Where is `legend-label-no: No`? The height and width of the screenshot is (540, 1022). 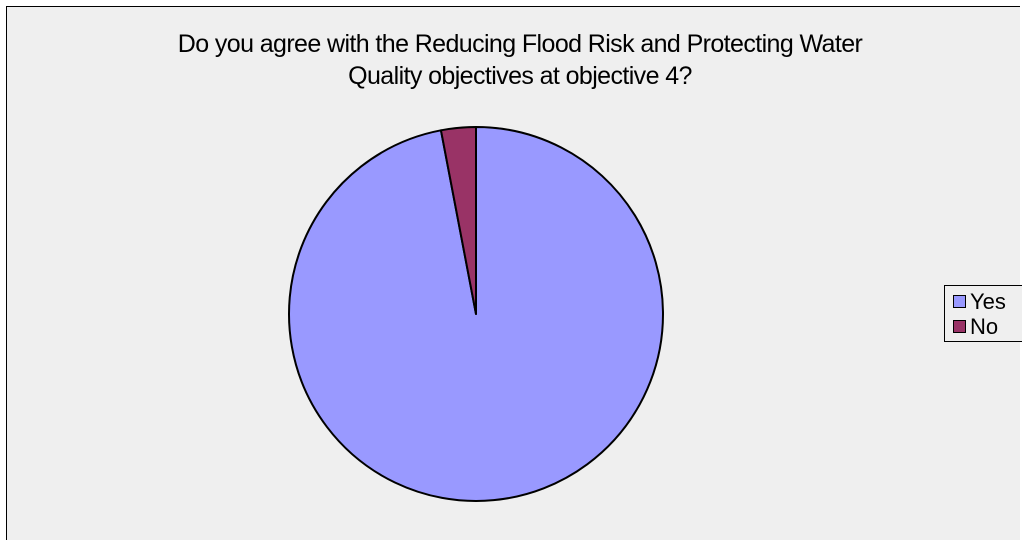 legend-label-no: No is located at coordinates (984, 326).